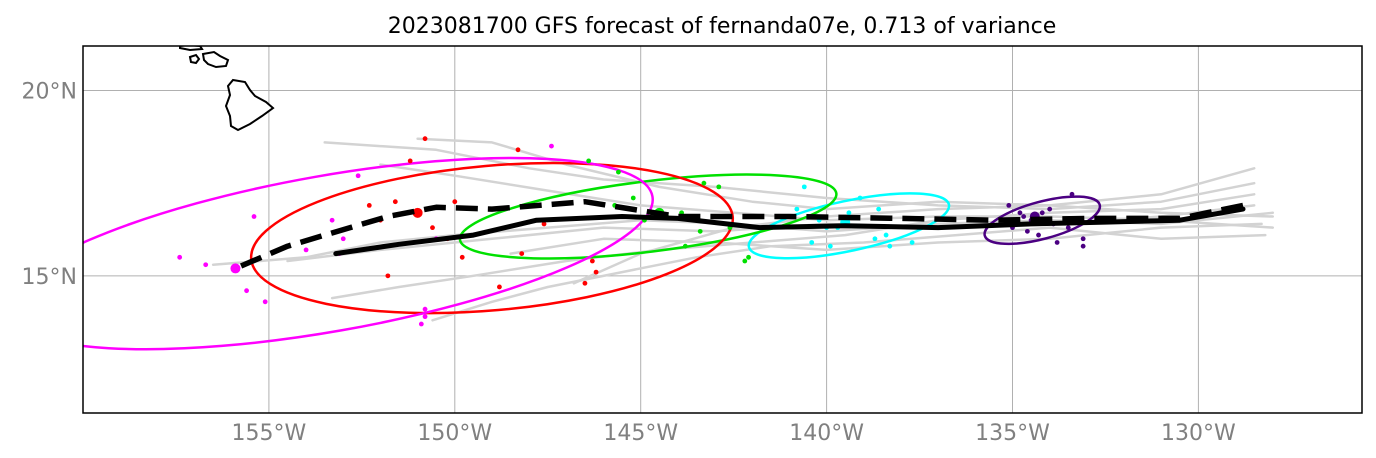 This screenshot has width=1376, height=458. Describe the element at coordinates (249, 105) in the screenshot. I see `big-island-outline` at that location.